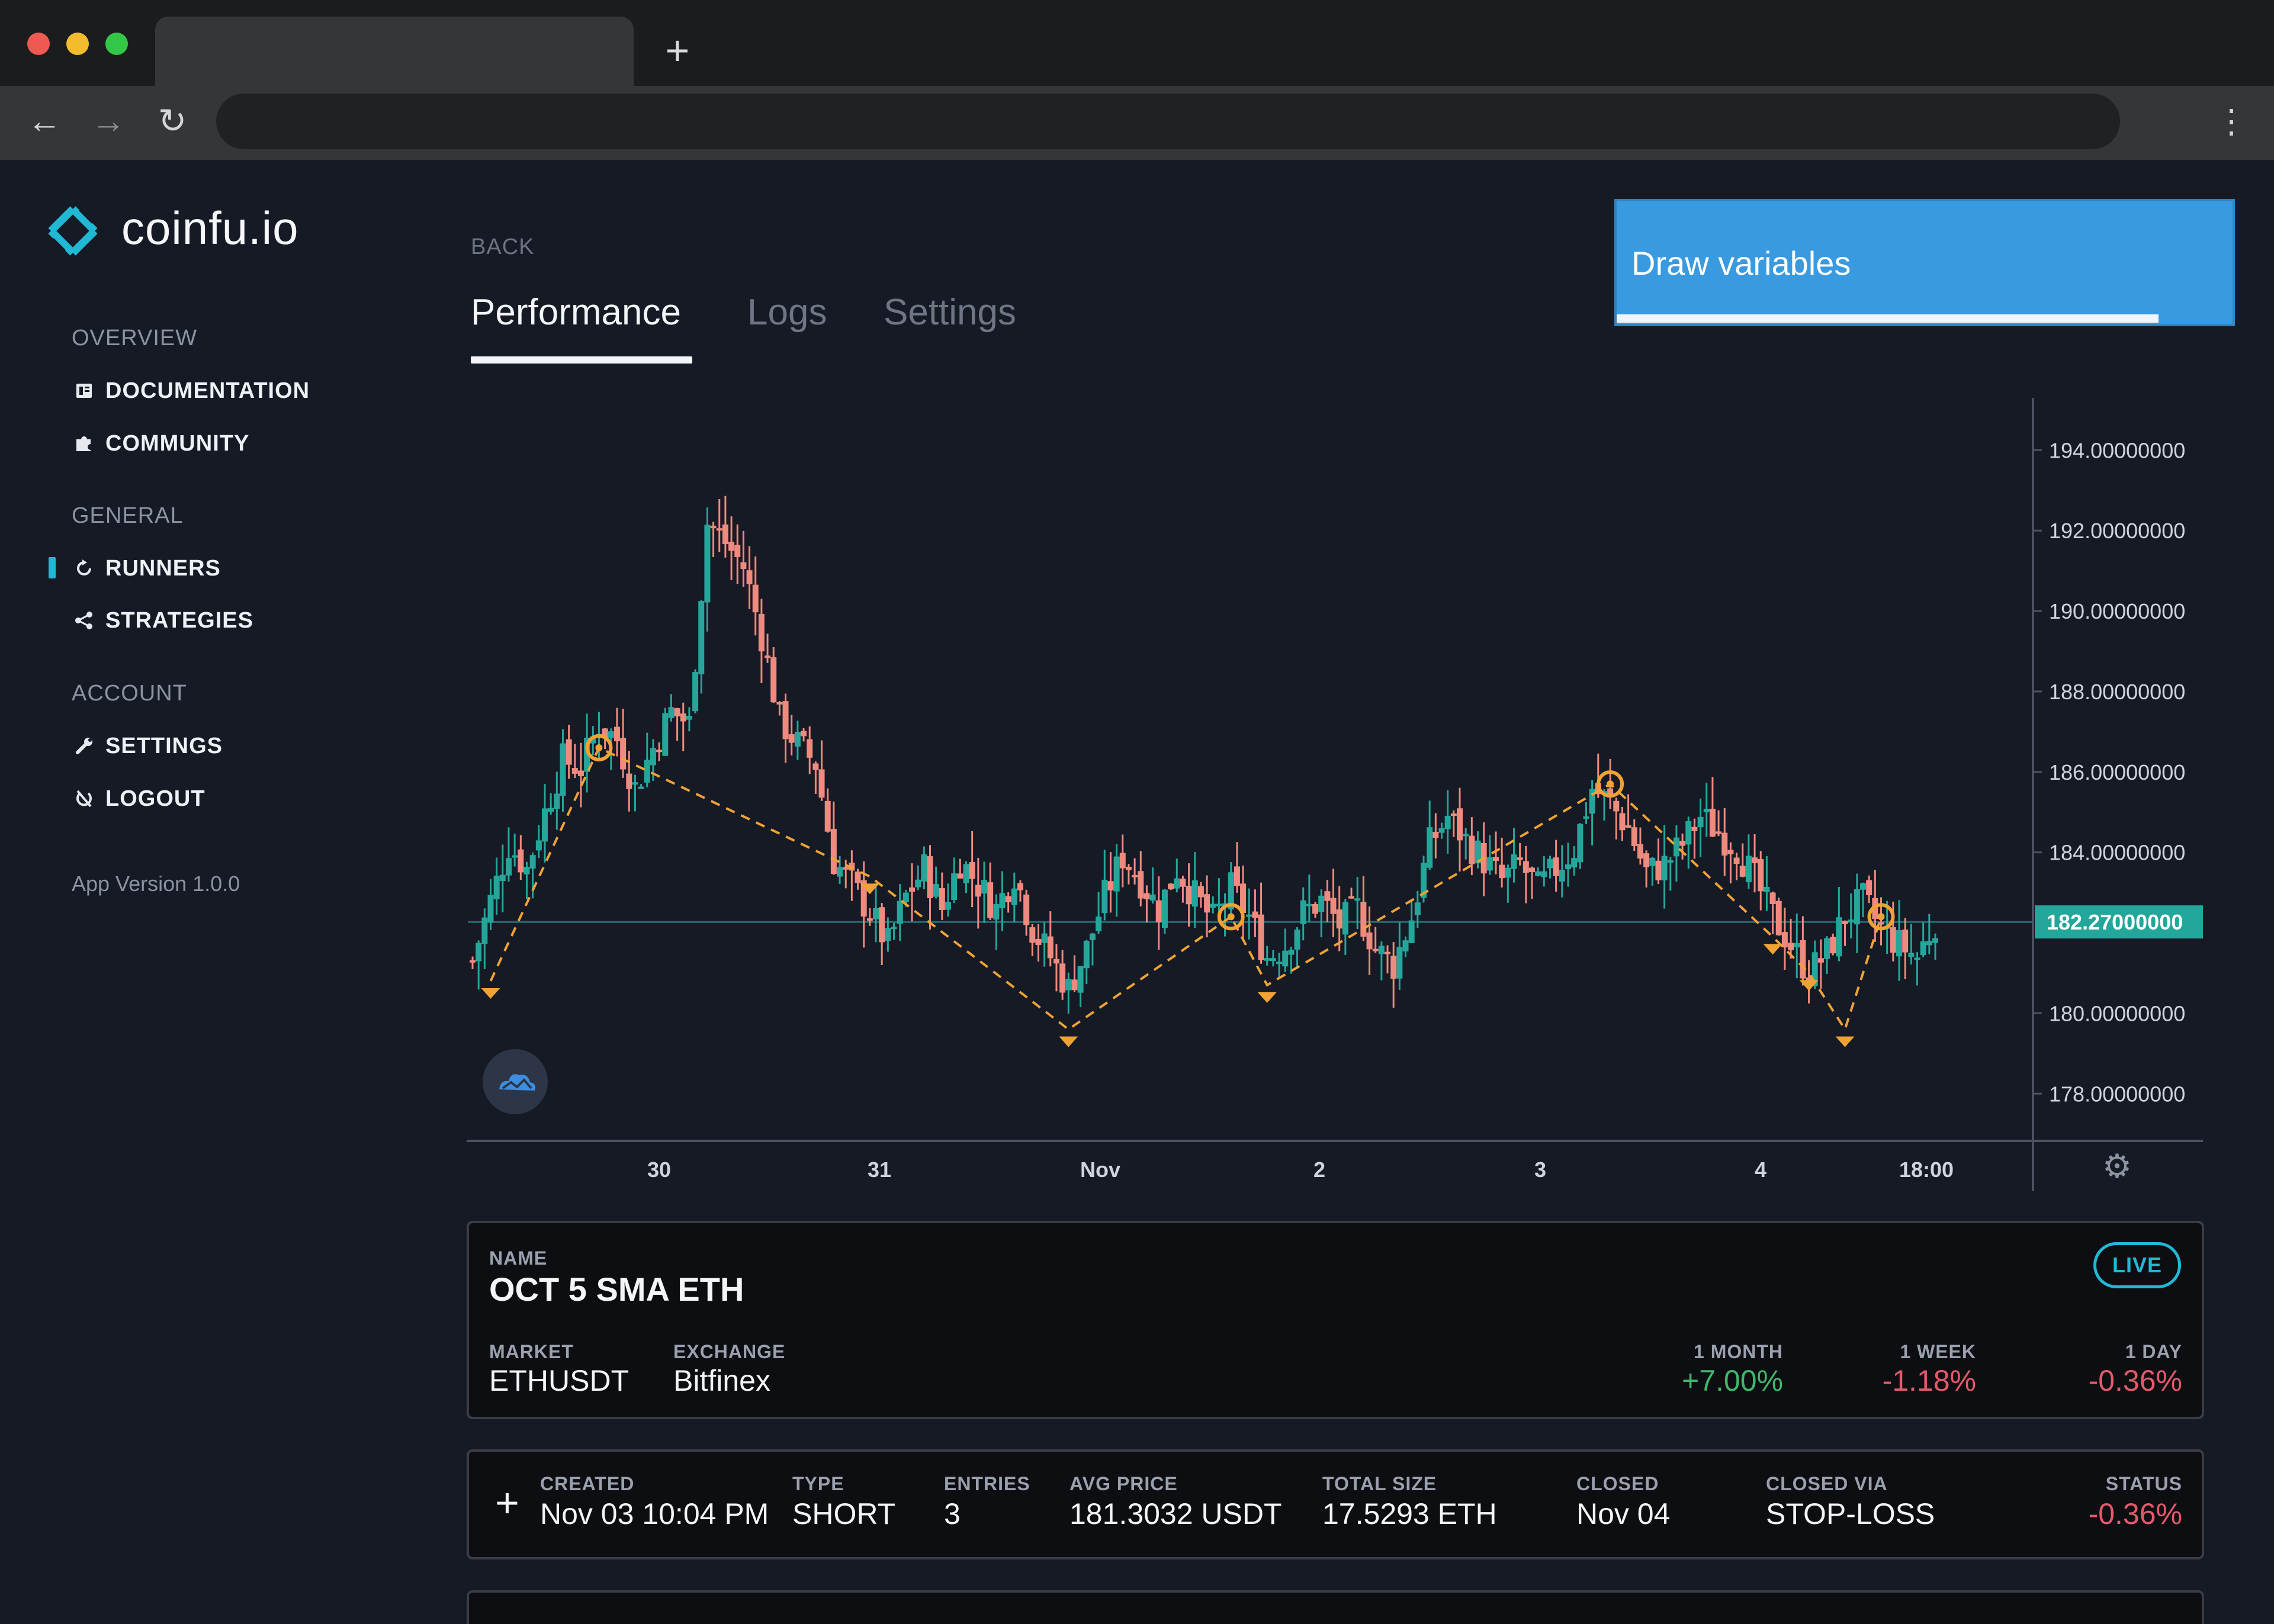 This screenshot has width=2274, height=1624. Describe the element at coordinates (210, 228) in the screenshot. I see `brand-name: coinfu.io` at that location.